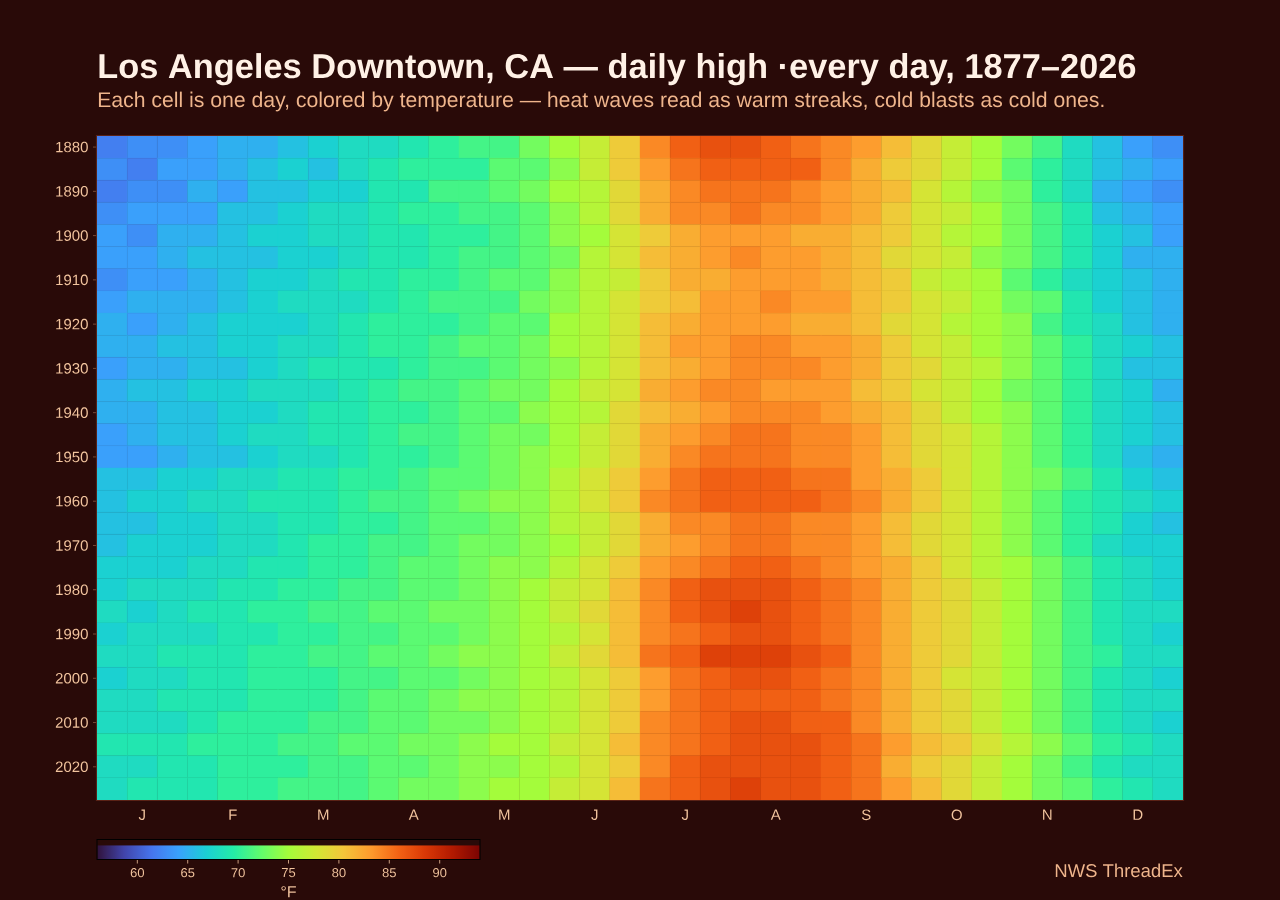 The height and width of the screenshot is (900, 1280). What do you see at coordinates (71, 722) in the screenshot?
I see `y-tick-label: 2010` at bounding box center [71, 722].